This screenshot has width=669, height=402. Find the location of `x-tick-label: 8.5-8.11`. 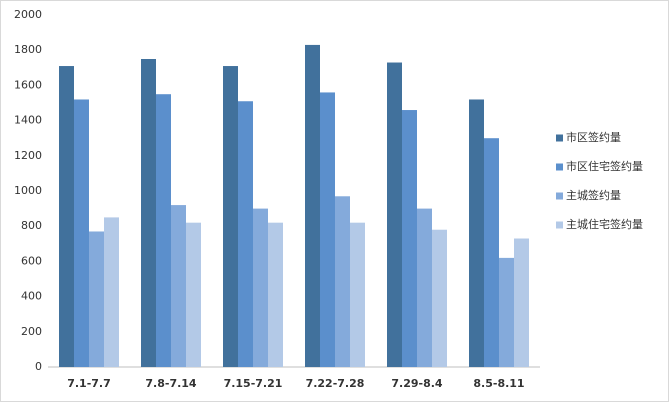

x-tick-label: 8.5-8.11 is located at coordinates (498, 383).